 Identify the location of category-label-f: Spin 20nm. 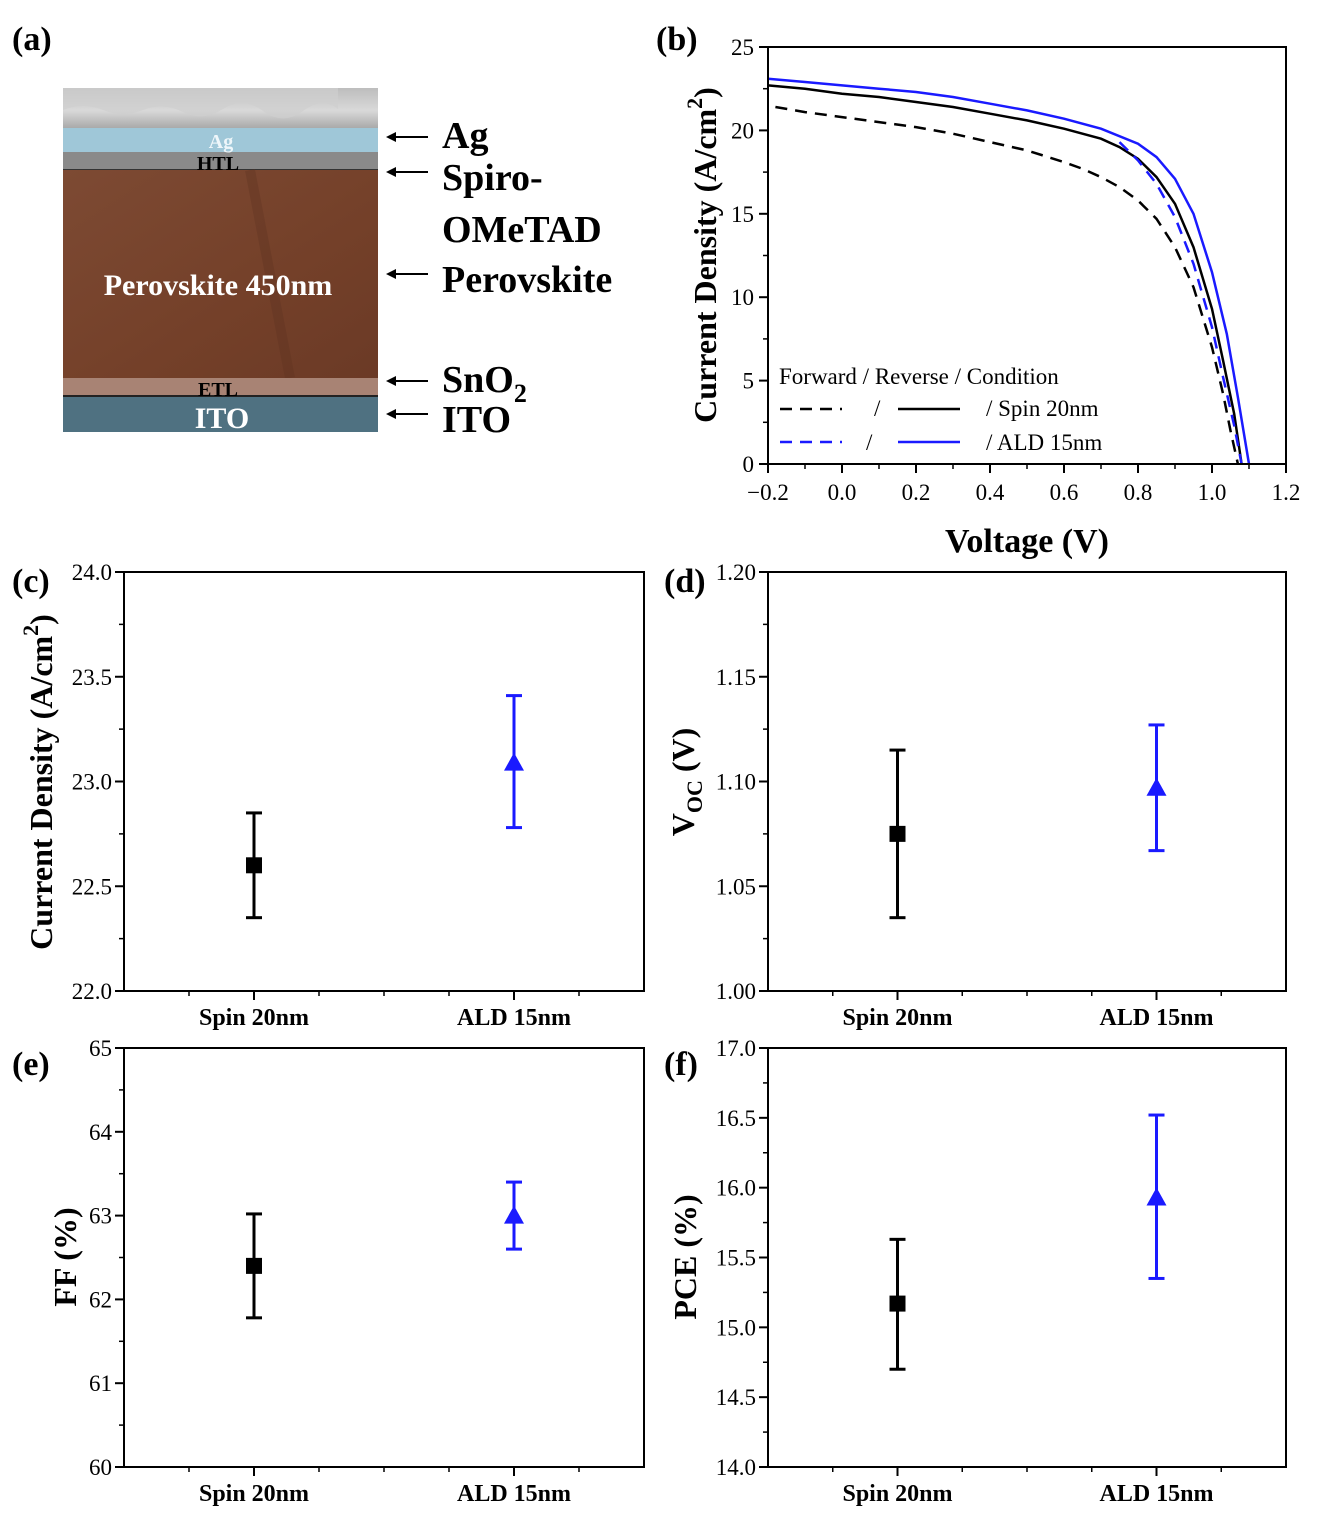
(897, 1494).